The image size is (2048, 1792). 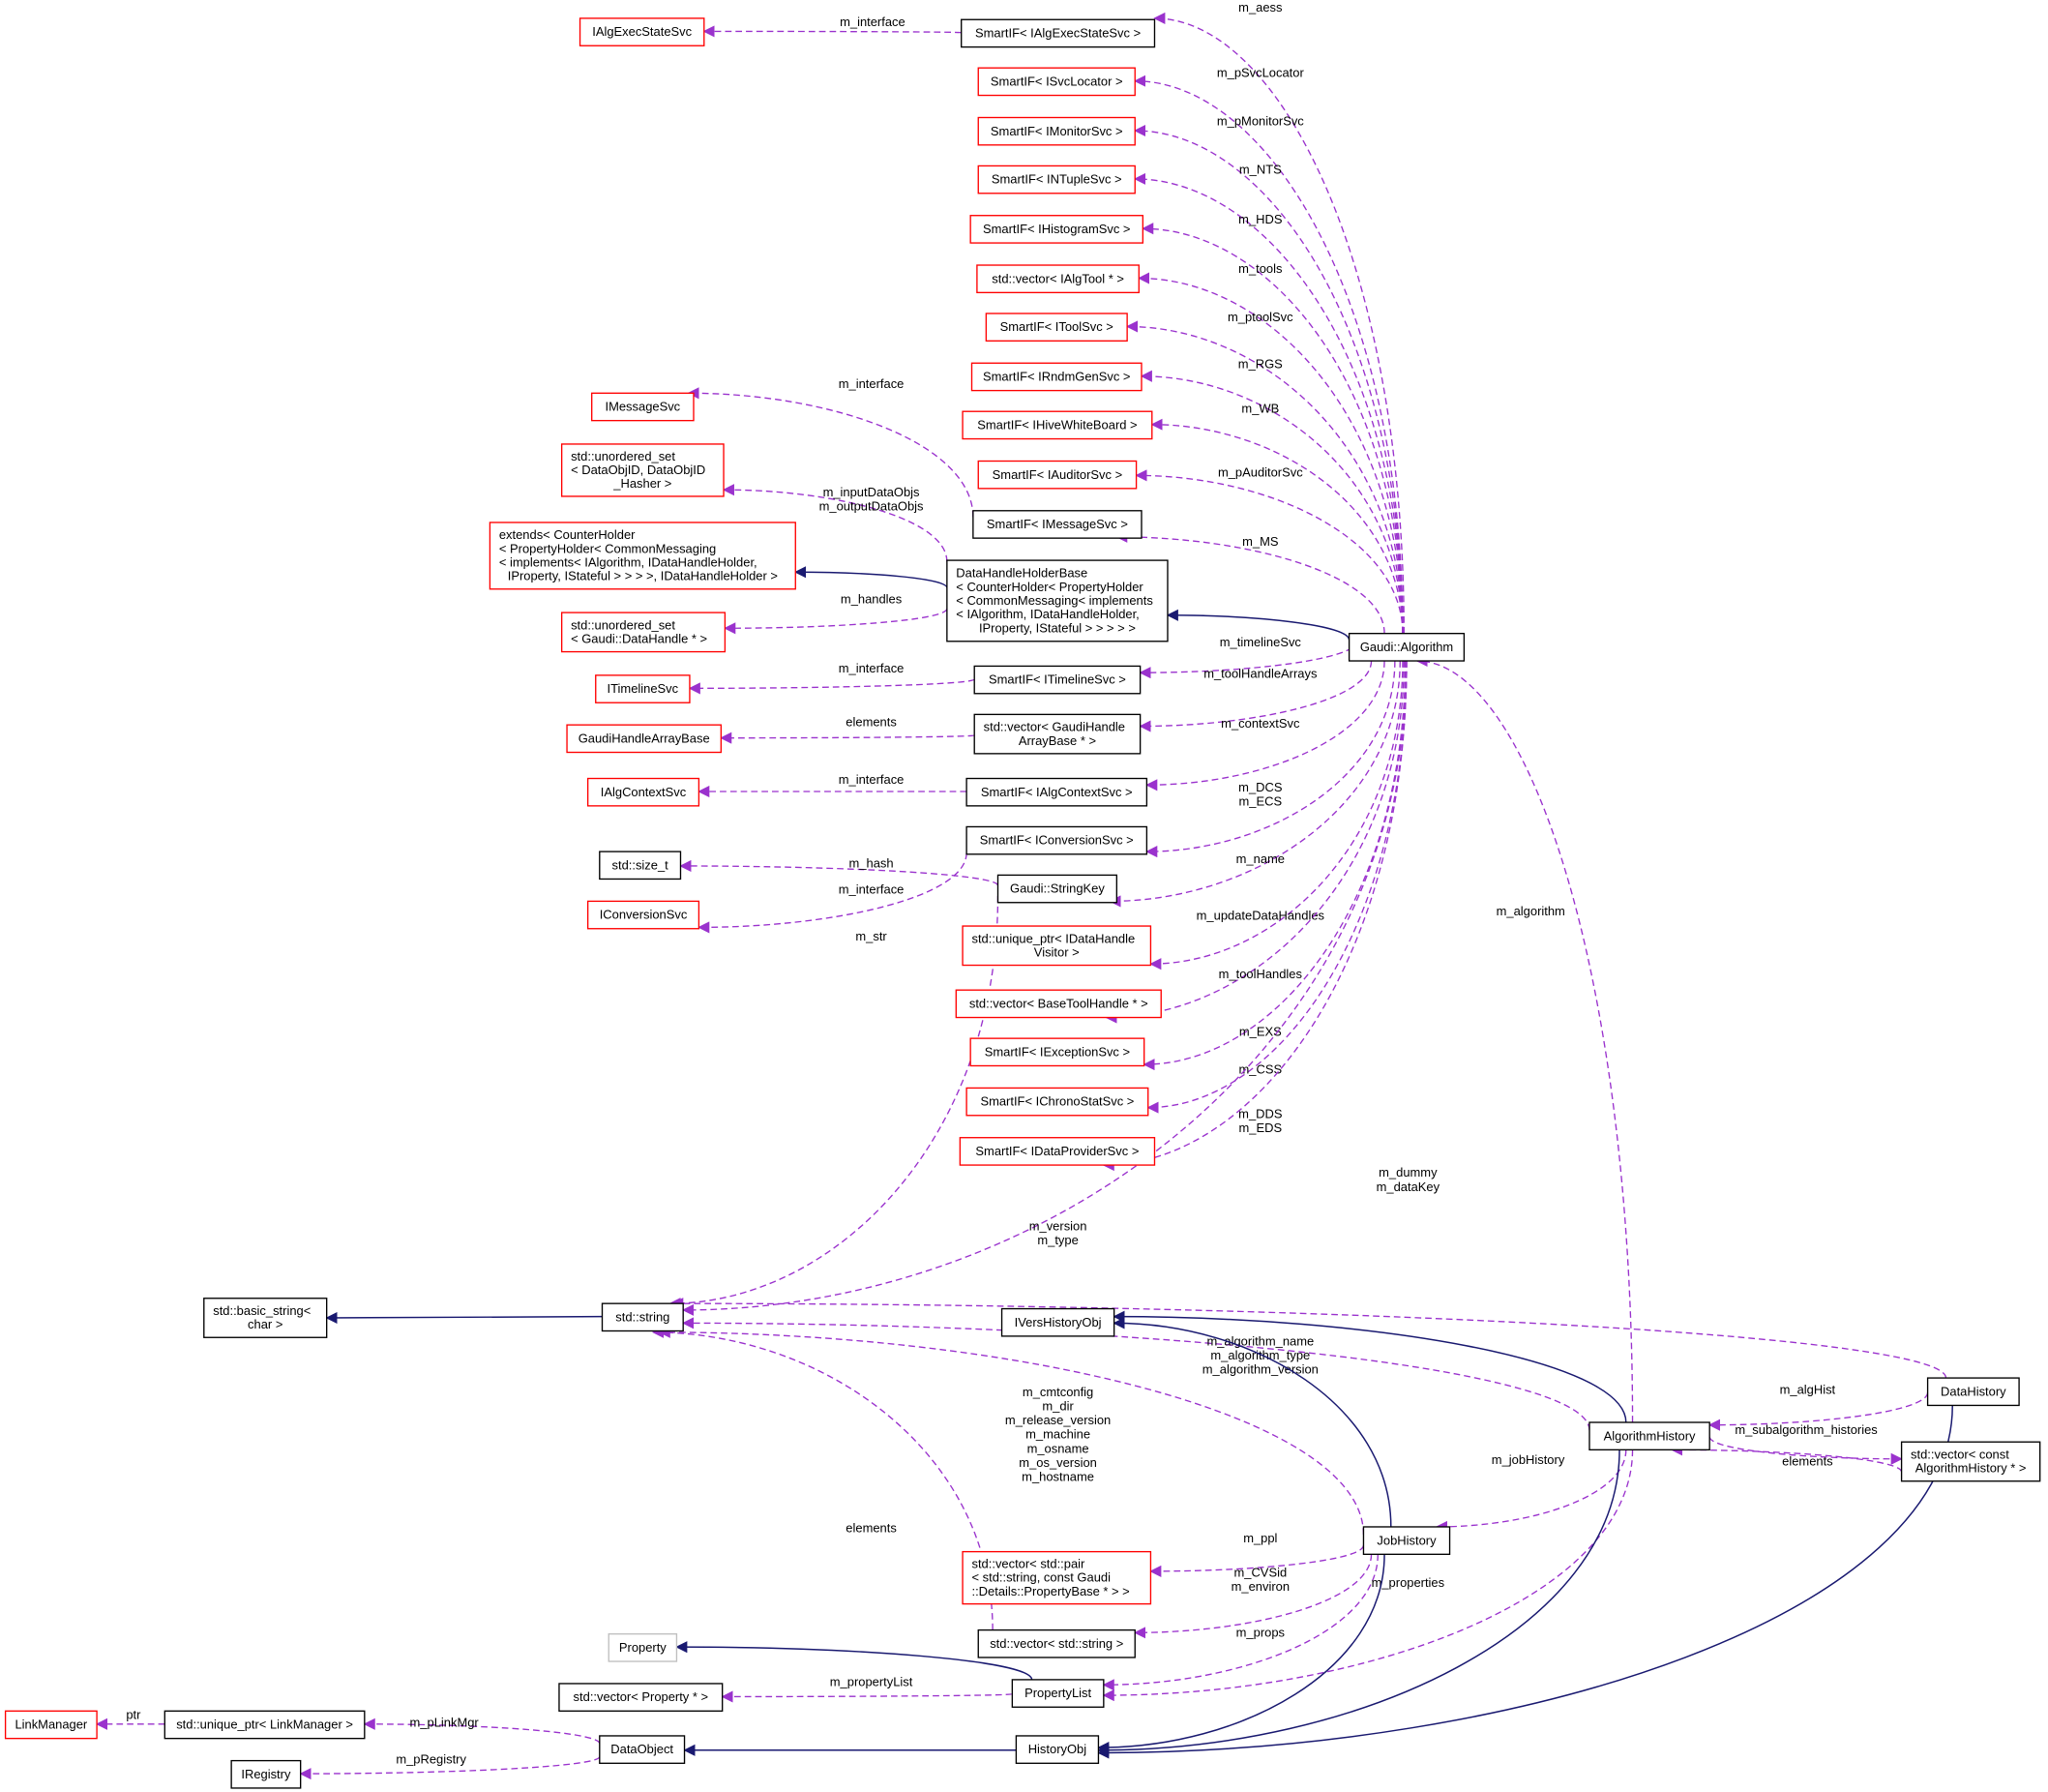 I want to click on edge-label: m_RGS, so click(x=1260, y=364).